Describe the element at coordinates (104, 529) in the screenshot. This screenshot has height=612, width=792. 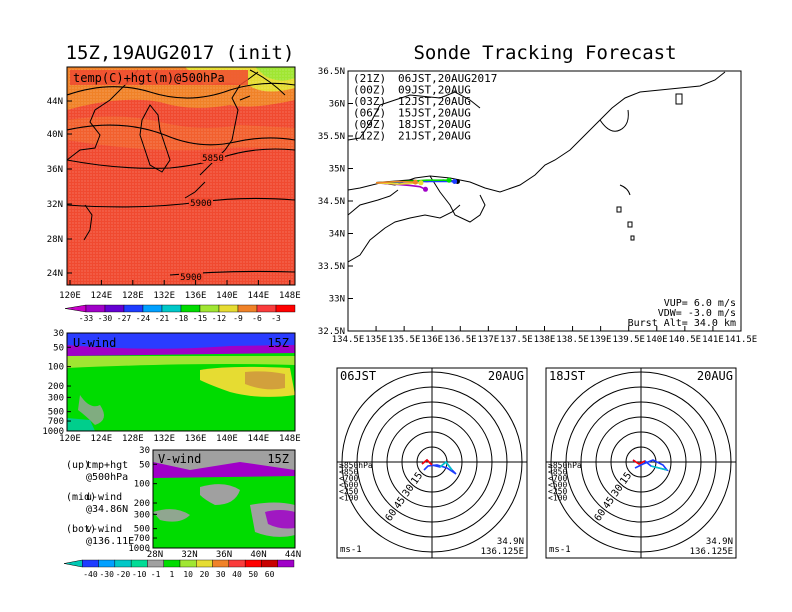
I see `side-note-value: v-wind` at that location.